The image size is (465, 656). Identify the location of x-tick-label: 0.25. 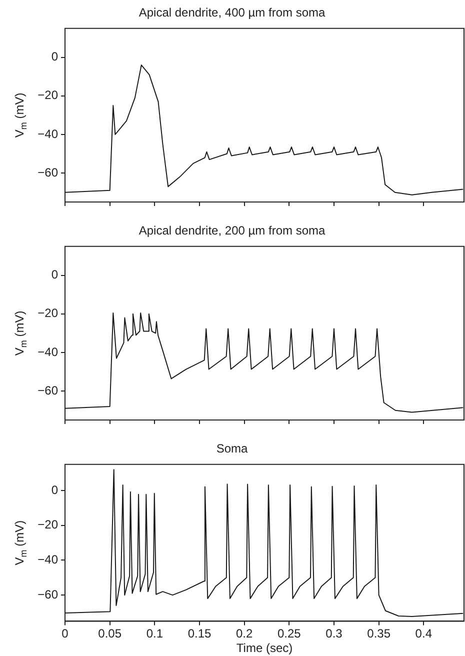
(289, 633).